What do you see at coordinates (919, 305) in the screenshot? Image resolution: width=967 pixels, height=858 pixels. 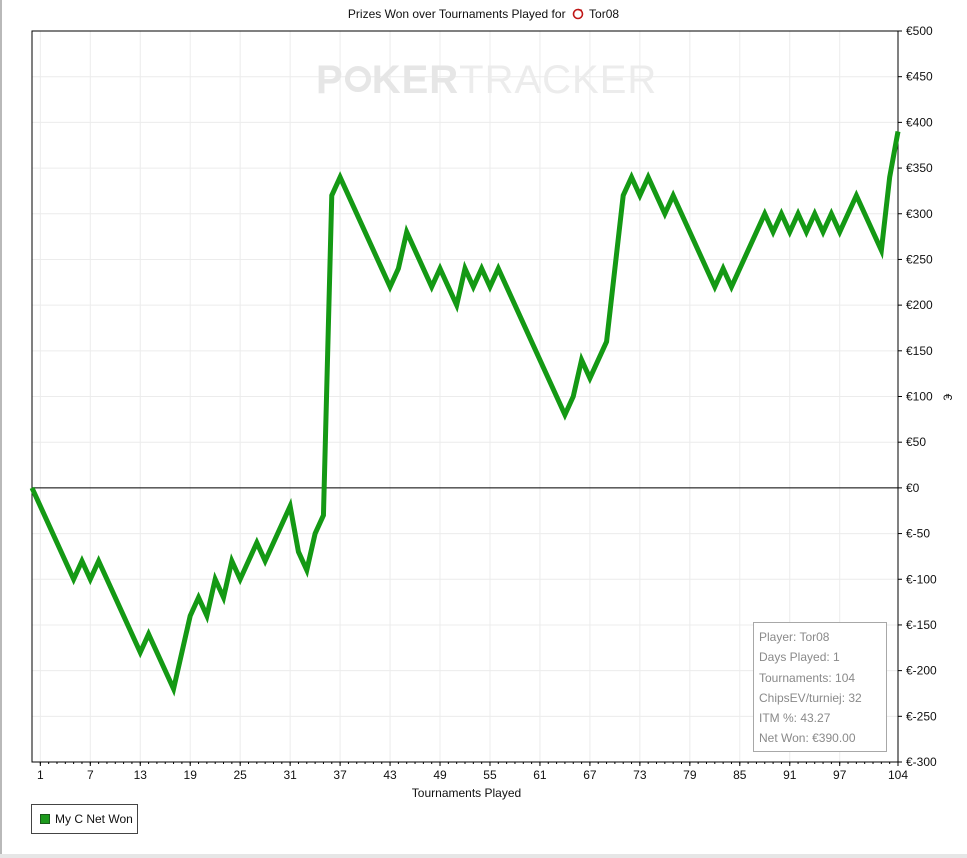 I see `y-tick-label: €200` at bounding box center [919, 305].